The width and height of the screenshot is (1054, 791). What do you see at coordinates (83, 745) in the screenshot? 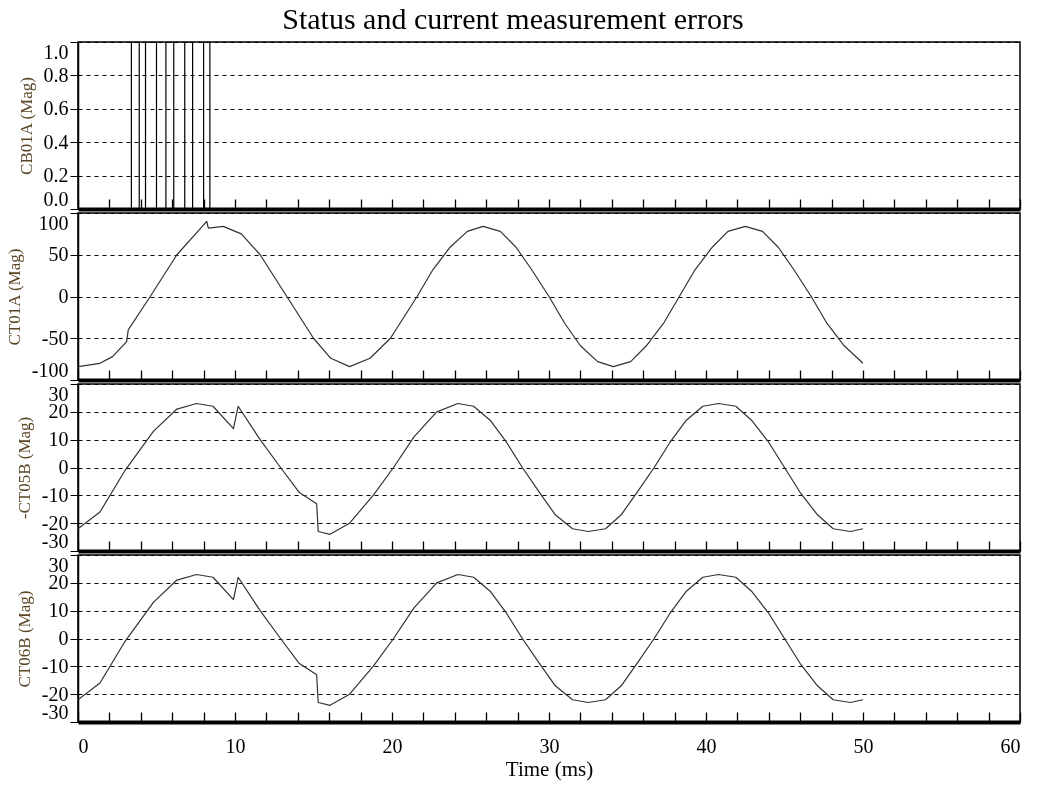
I see `x-tick-label: 0` at bounding box center [83, 745].